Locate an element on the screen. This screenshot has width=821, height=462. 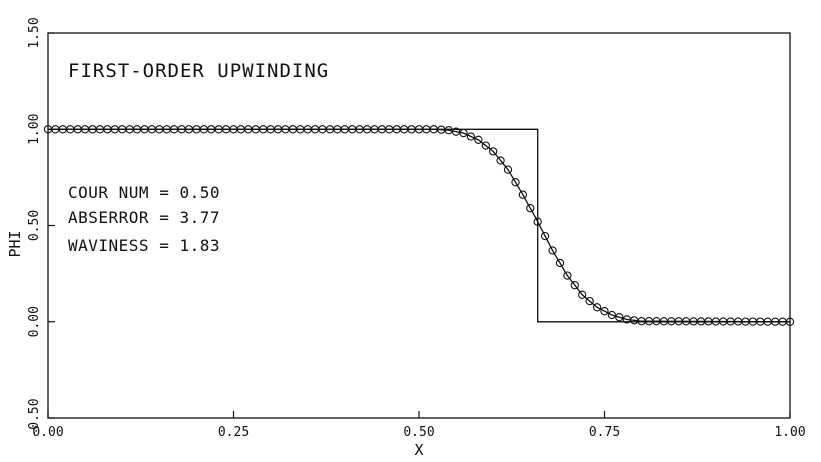
y-tick-label: 1.00 is located at coordinates (34, 129).